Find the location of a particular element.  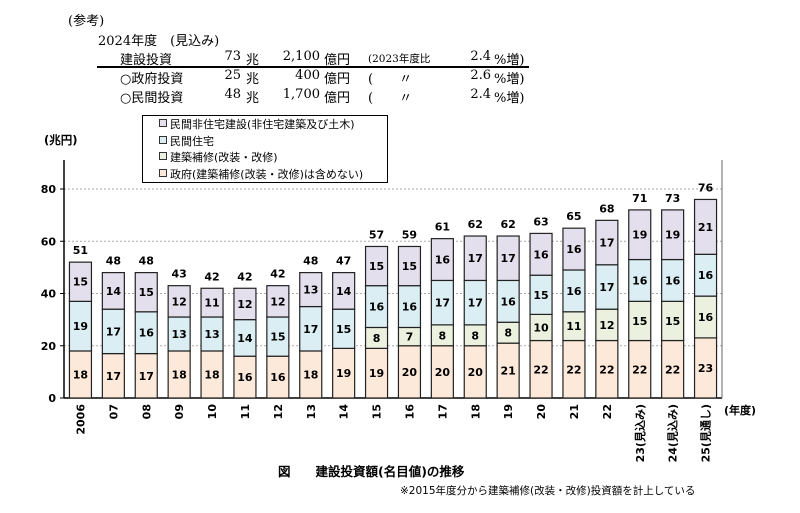

x-tick-label: 20 is located at coordinates (541, 412).